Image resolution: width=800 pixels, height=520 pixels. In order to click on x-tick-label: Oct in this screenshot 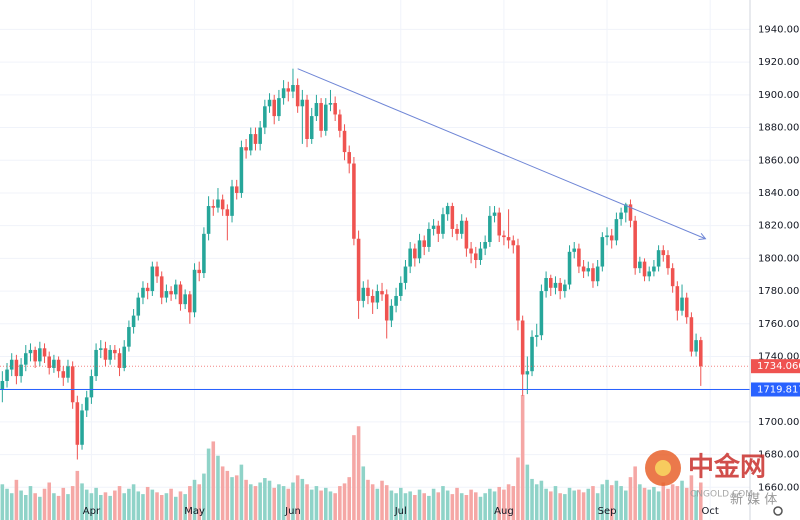, I will do `click(710, 511)`.